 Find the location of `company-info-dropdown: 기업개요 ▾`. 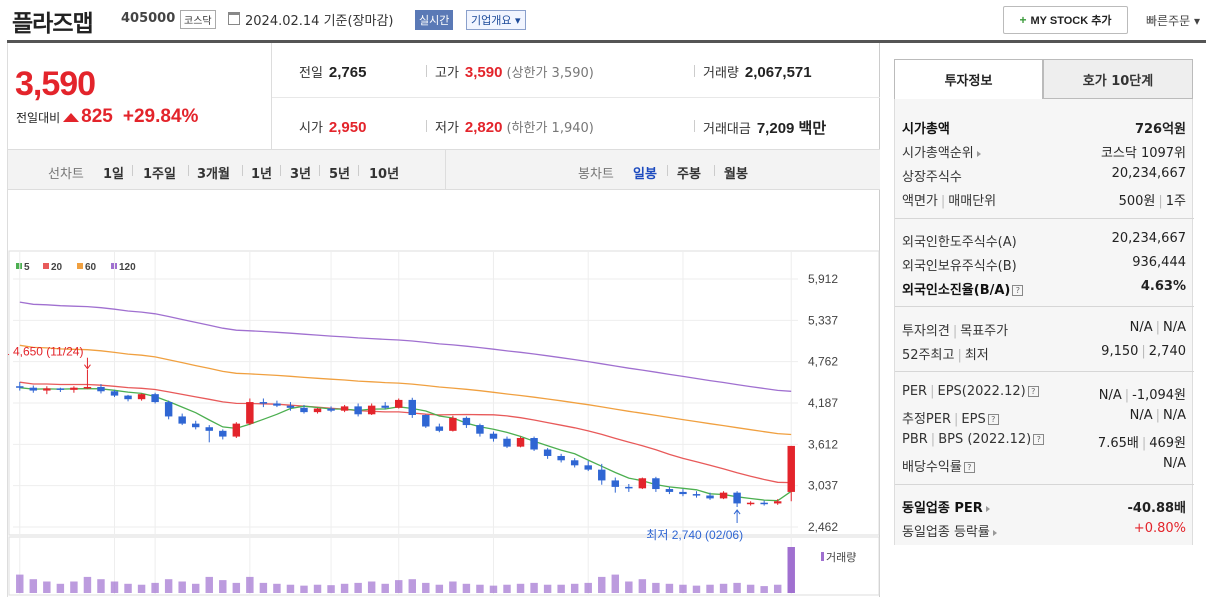

company-info-dropdown: 기업개요 ▾ is located at coordinates (496, 20).